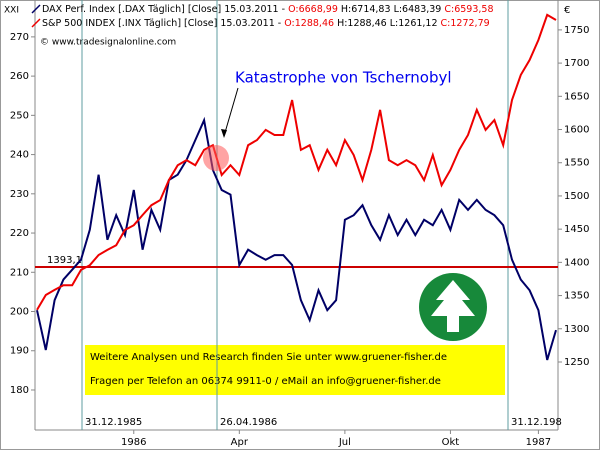 The image size is (600, 450). I want to click on annotation: Katastrophe von Tschernobyl, so click(343, 78).